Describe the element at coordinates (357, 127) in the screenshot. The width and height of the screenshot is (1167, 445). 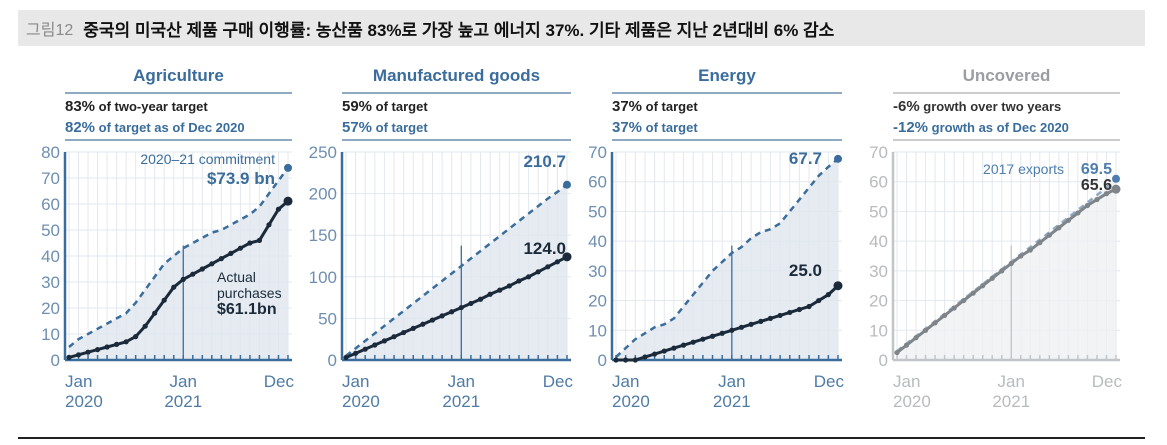
I see `stat-value: 57%` at that location.